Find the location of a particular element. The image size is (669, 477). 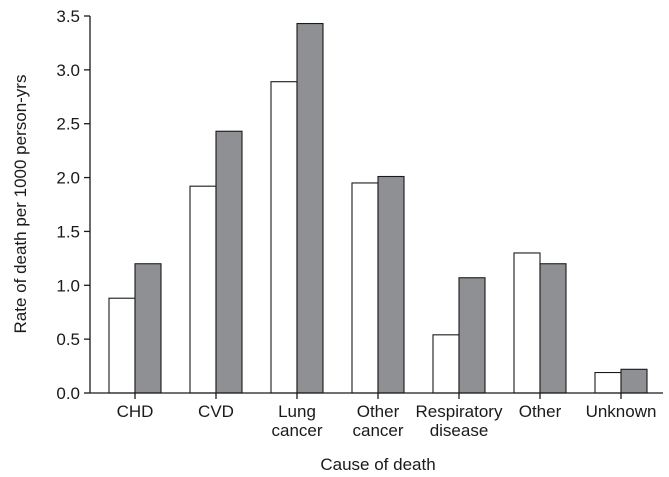

x-tick-label: CVD is located at coordinates (216, 411).